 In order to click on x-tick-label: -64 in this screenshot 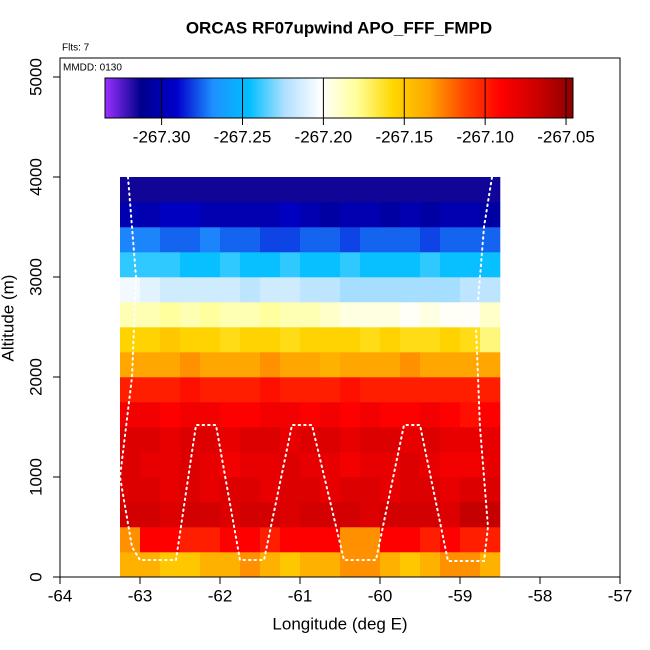, I will do `click(60, 595)`.